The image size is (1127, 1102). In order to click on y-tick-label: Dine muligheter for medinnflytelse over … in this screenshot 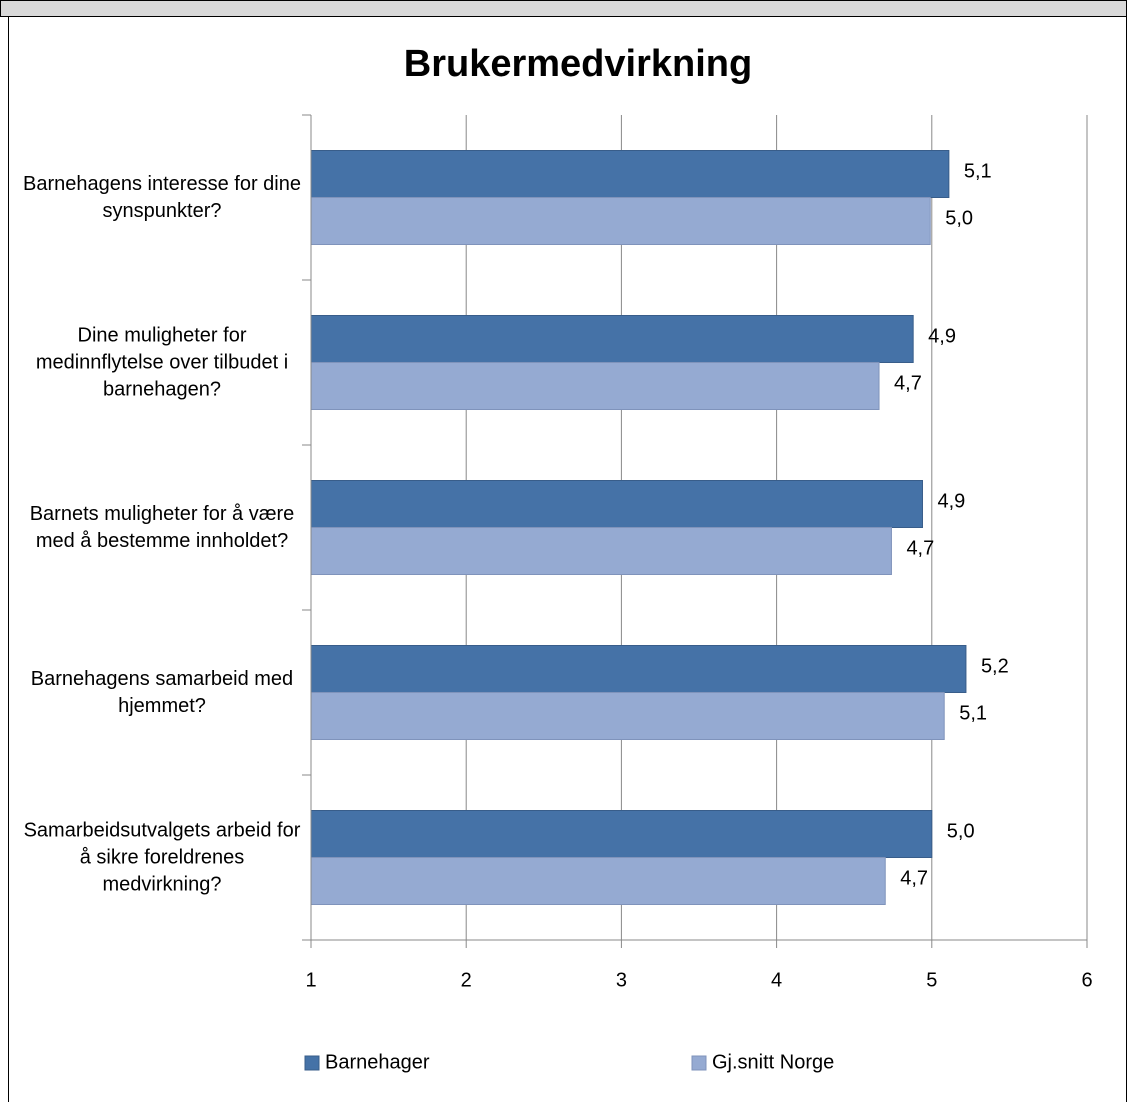, I will do `click(162, 362)`.